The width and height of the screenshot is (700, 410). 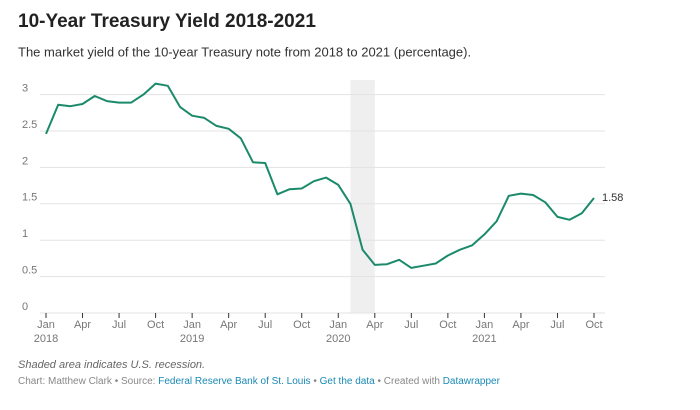 What do you see at coordinates (192, 339) in the screenshot?
I see `x-tick-year: 2019` at bounding box center [192, 339].